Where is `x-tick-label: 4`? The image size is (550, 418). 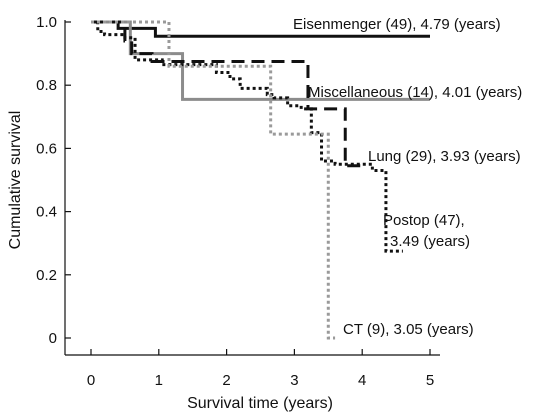 x-tick-label: 4 is located at coordinates (362, 380).